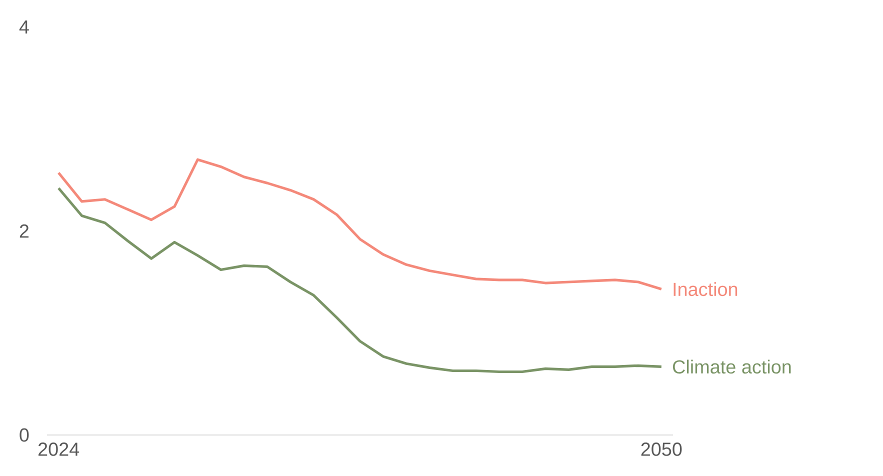  What do you see at coordinates (731, 367) in the screenshot?
I see `series-label: Climate action` at bounding box center [731, 367].